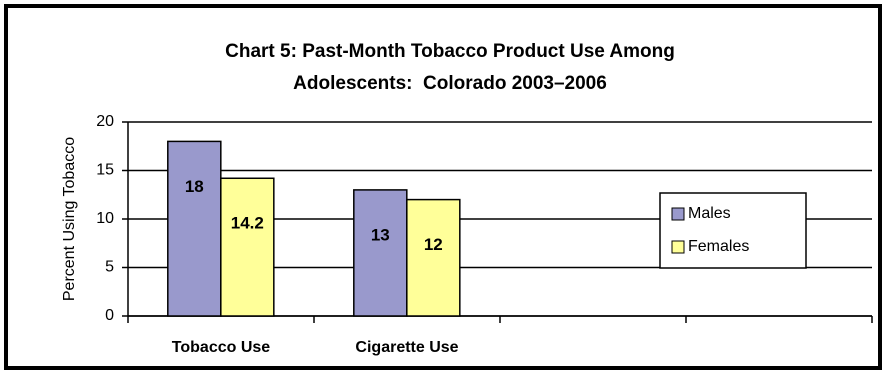 The image size is (886, 372). I want to click on data-label: 13, so click(380, 234).